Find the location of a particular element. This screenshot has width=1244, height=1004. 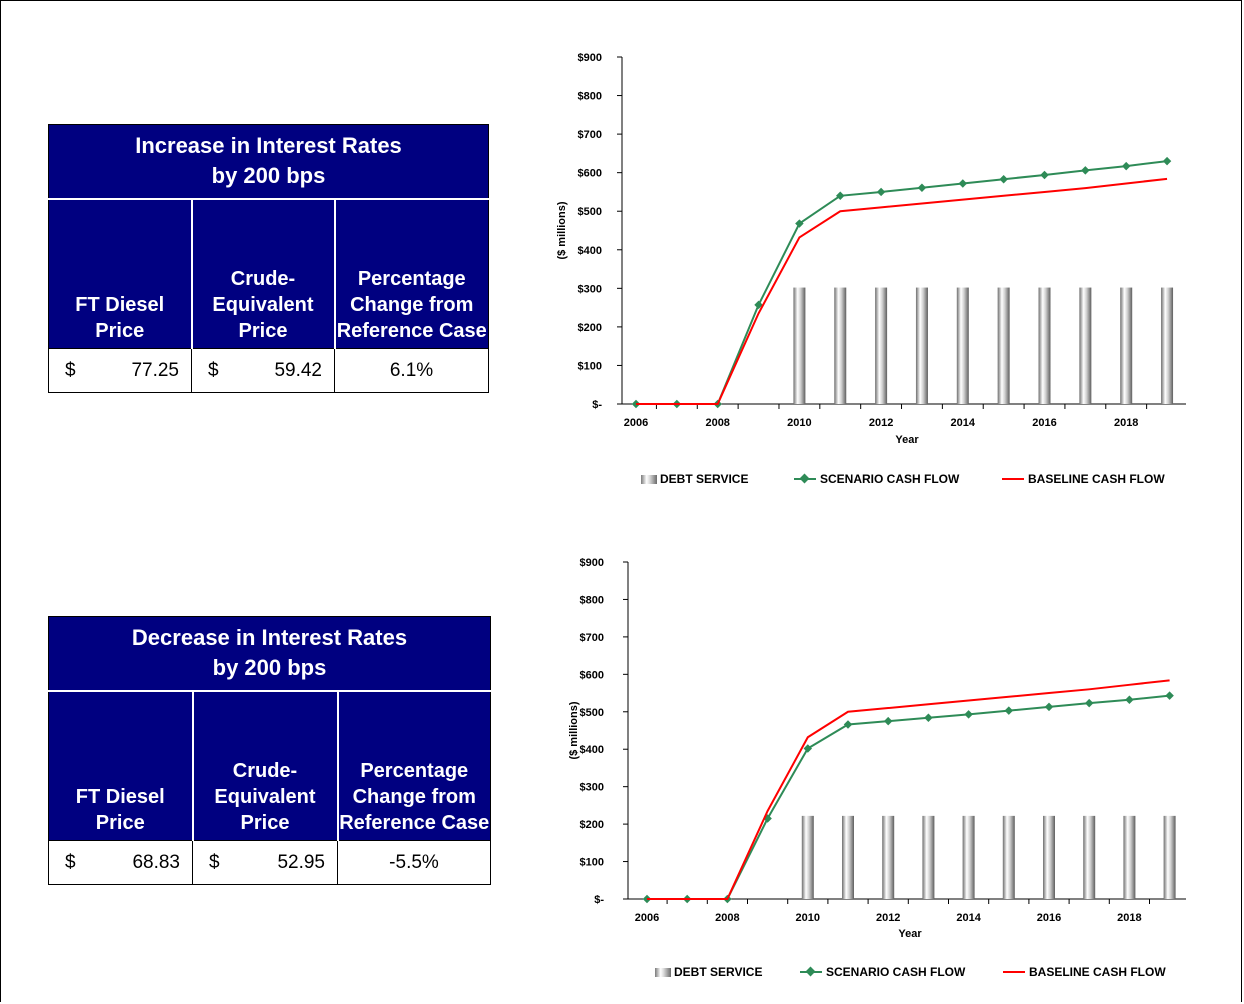

table-title: Decrease in Interest Rates by 200 bps is located at coordinates (269, 654).